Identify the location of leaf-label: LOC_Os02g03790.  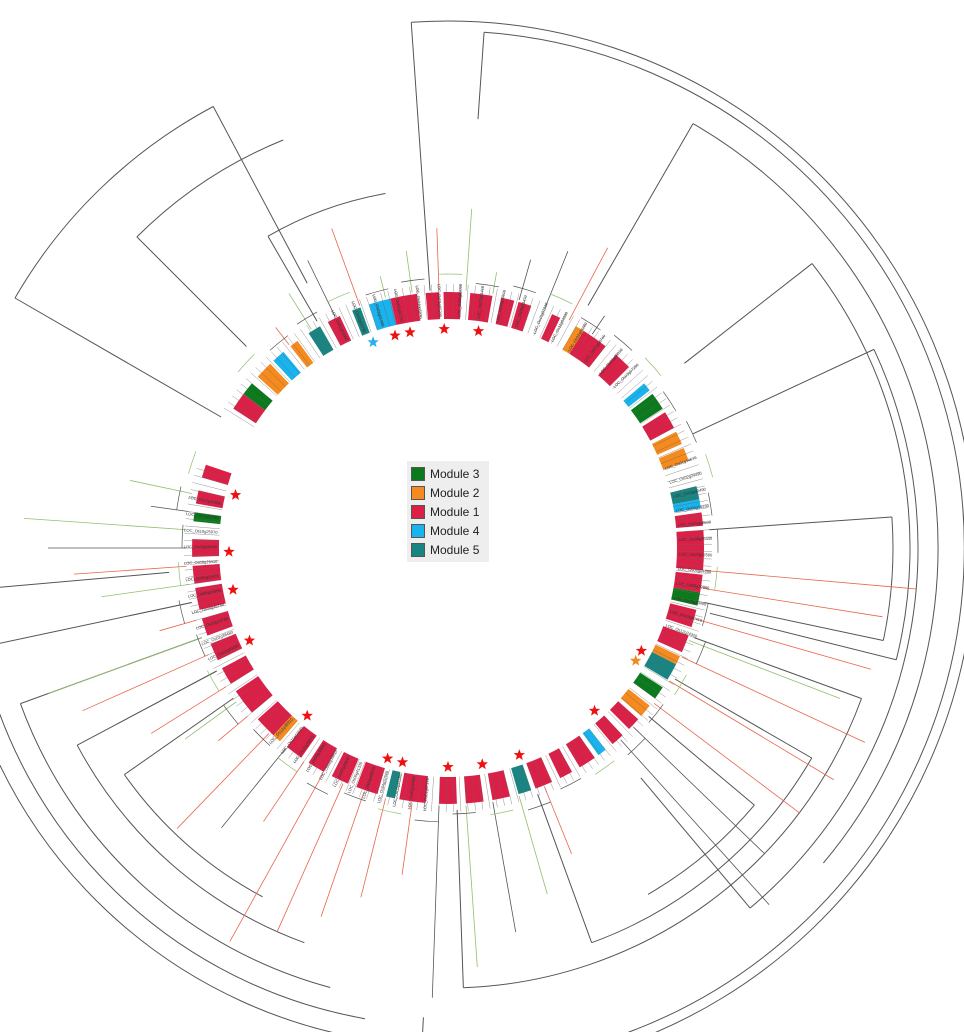
(359, 317).